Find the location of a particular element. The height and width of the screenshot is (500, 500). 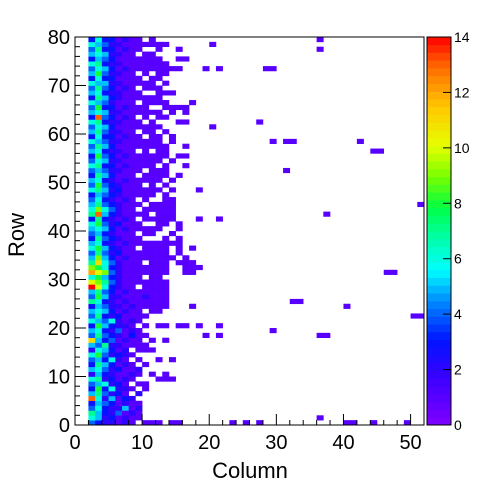

x-tick-label: 10 is located at coordinates (142, 443).